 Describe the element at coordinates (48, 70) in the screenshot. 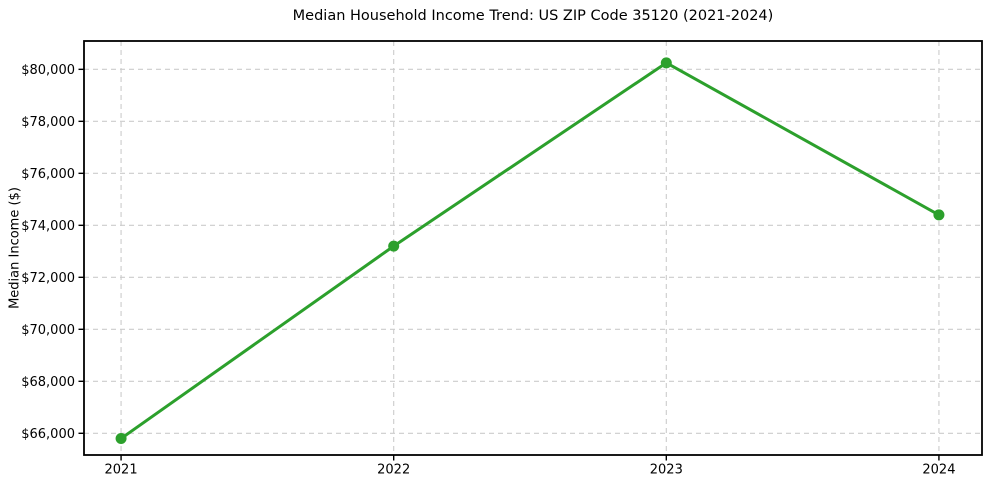

I see `y-tick-label: $80,000` at that location.